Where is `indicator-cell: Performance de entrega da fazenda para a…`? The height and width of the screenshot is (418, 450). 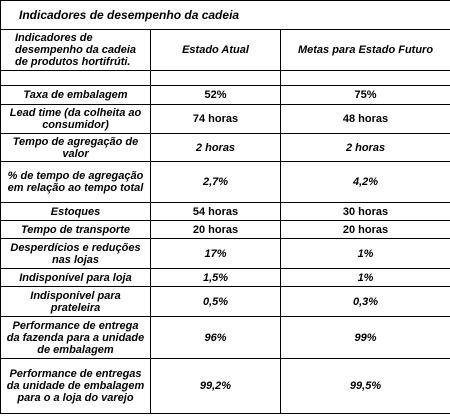 indicator-cell: Performance de entrega da fazenda para a… is located at coordinates (75, 337).